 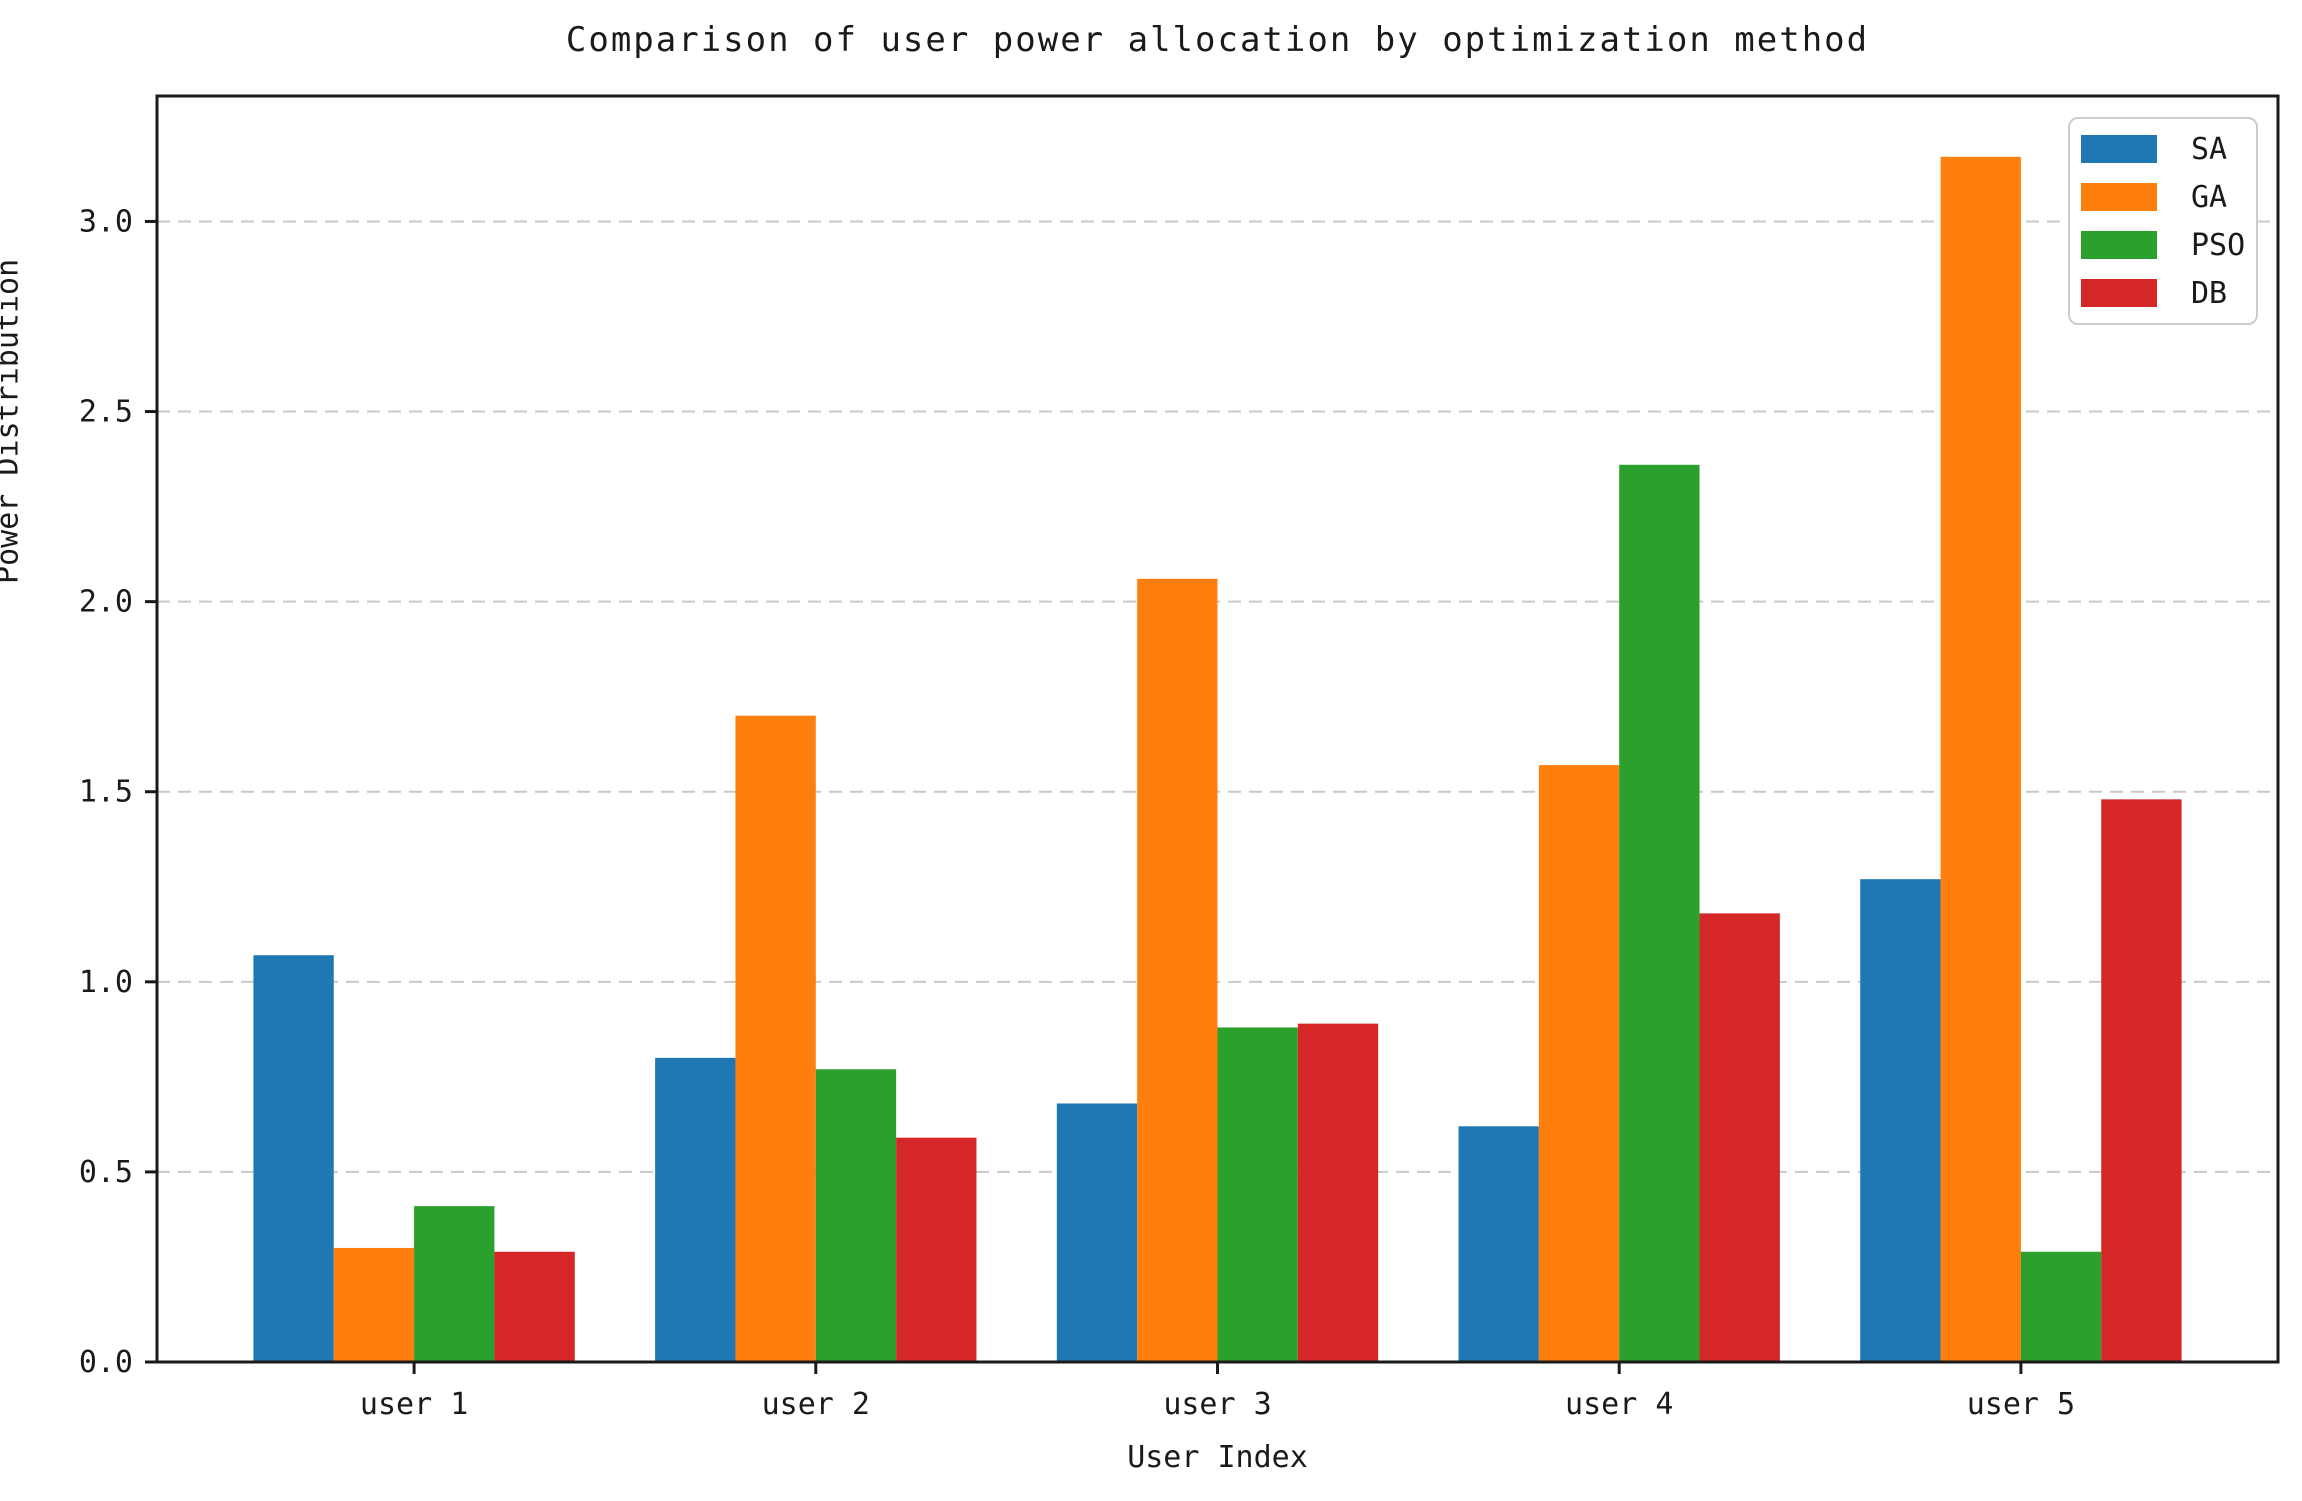 I want to click on y-tick-label-0.5: 0.5, so click(x=106, y=1172).